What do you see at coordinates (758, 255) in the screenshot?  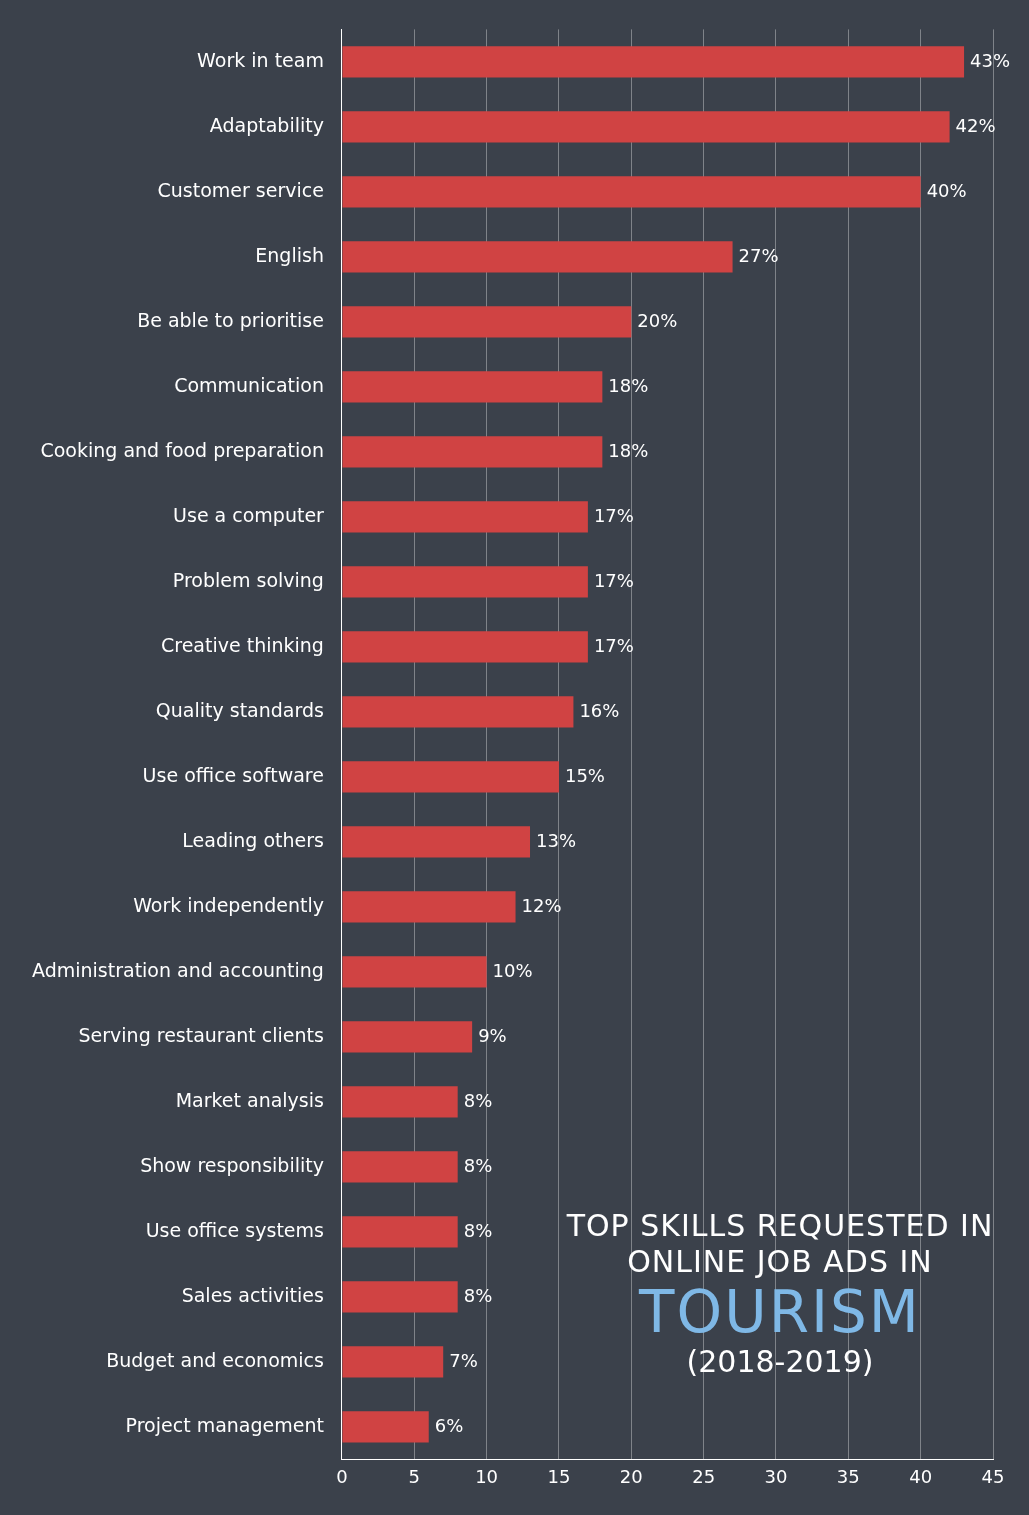 I see `data-label: 27%` at bounding box center [758, 255].